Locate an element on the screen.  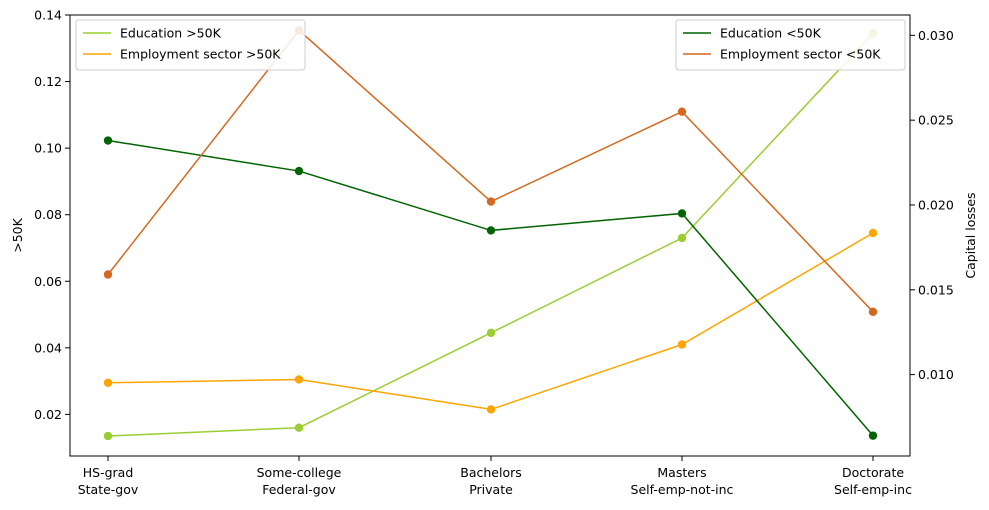
right-axis-title: Capital losses is located at coordinates (970, 235).